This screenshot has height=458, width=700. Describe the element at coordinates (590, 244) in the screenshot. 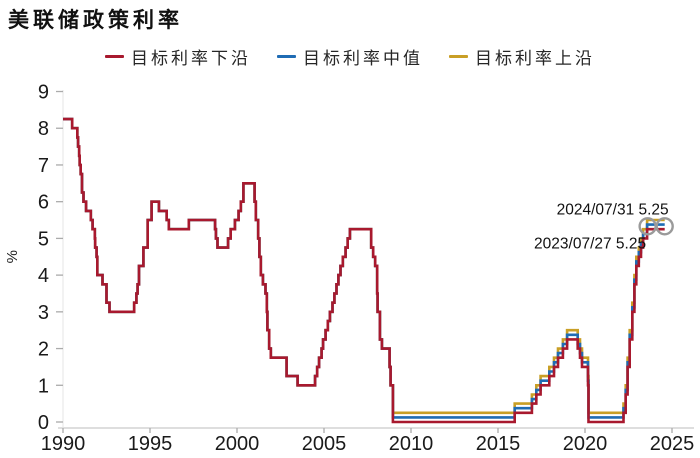

I see `annotation-label-1: 2023/07/27 5.25` at that location.